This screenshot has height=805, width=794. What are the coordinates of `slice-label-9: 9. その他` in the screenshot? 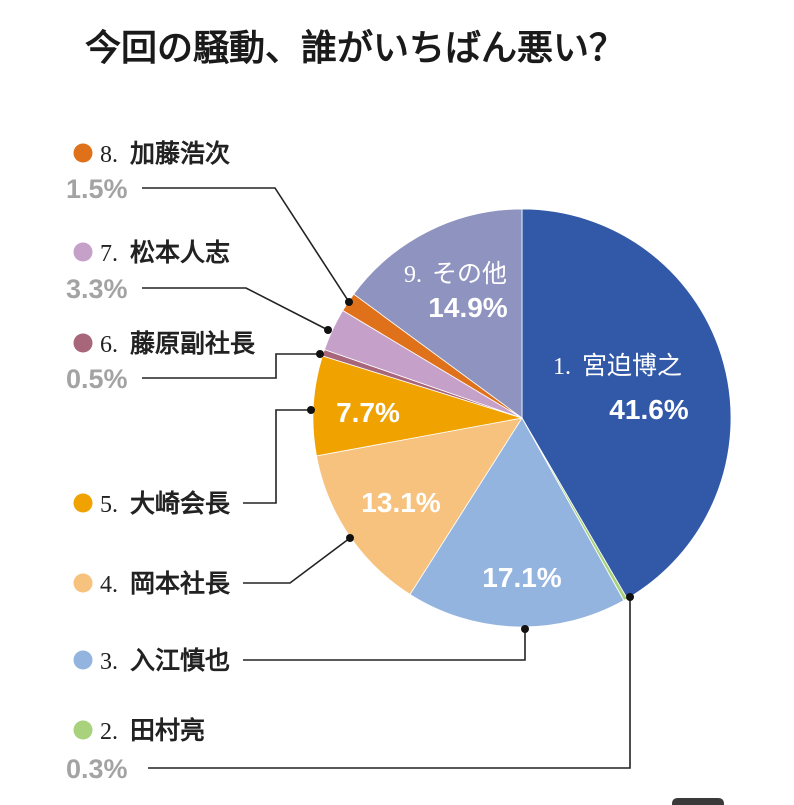 It's located at (455, 273).